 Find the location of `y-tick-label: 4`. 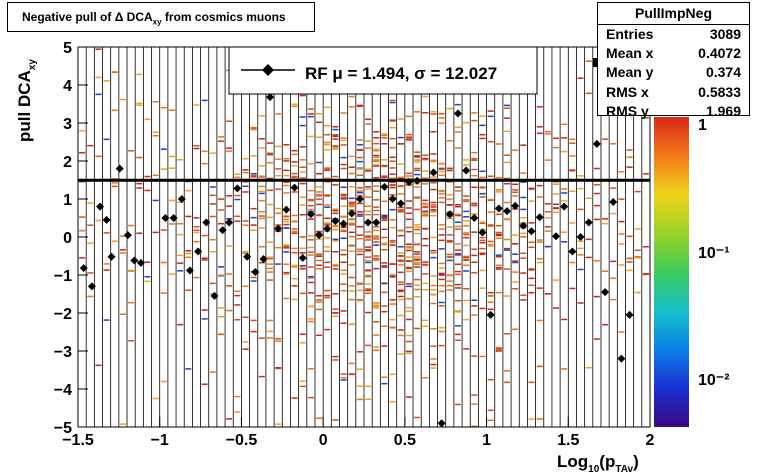

y-tick-label: 4 is located at coordinates (67, 86).